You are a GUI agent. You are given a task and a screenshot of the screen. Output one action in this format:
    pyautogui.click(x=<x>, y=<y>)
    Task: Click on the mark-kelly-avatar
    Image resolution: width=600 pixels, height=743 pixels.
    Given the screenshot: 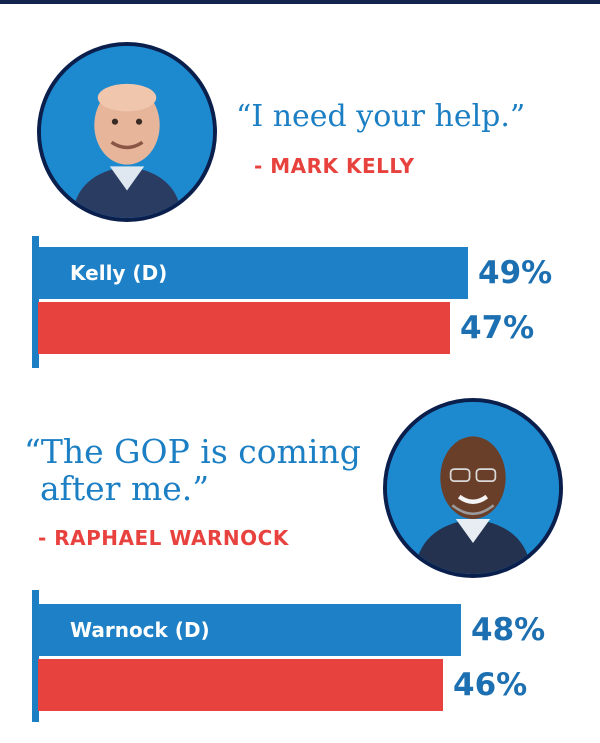 What is the action you would take?
    pyautogui.click(x=127, y=132)
    